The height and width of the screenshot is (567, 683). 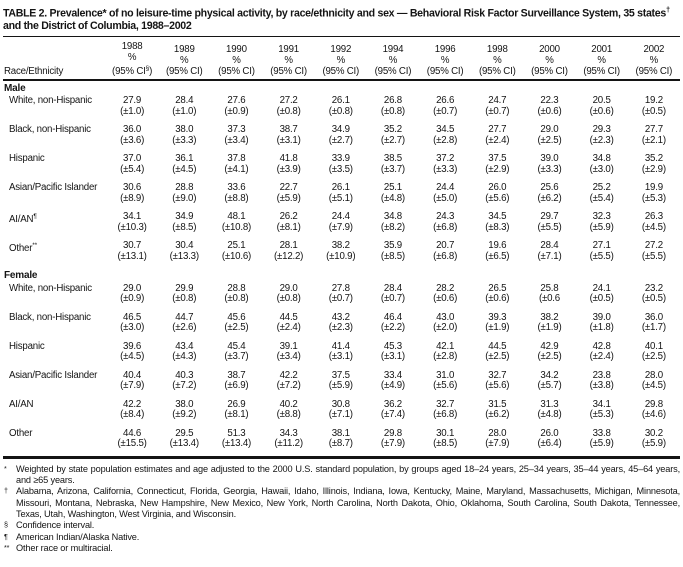 I want to click on percent-value: 26.6, so click(x=445, y=101).